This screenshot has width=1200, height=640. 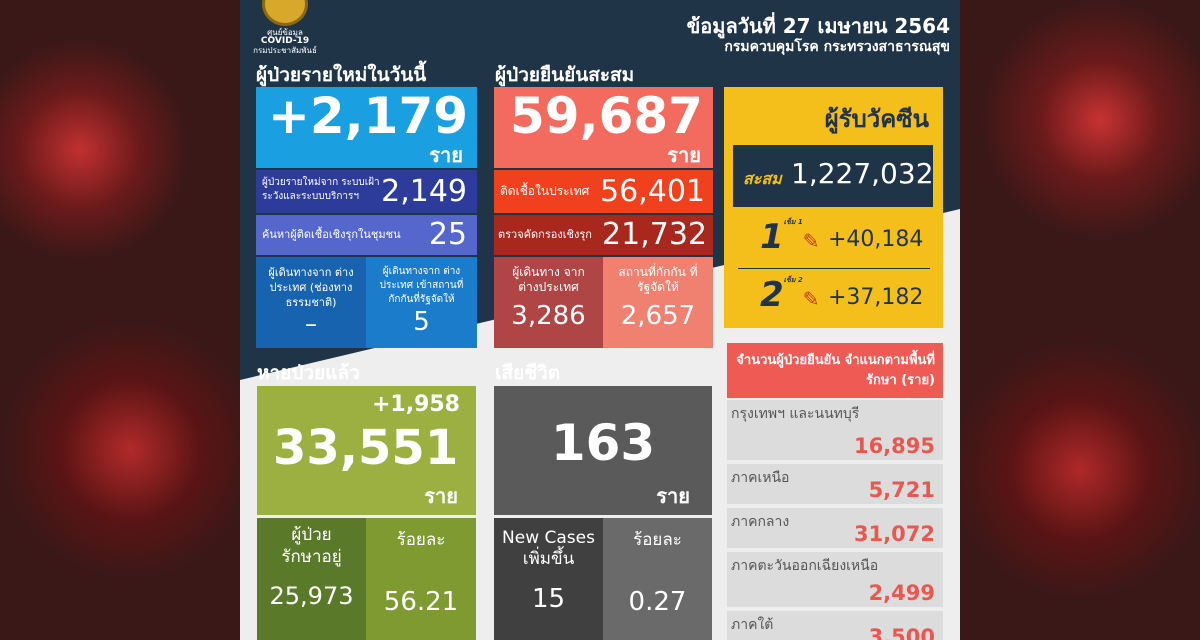 What do you see at coordinates (837, 47) in the screenshot?
I see `source: กรมควบคุมโรค กระทรวงสาธารณสุข` at bounding box center [837, 47].